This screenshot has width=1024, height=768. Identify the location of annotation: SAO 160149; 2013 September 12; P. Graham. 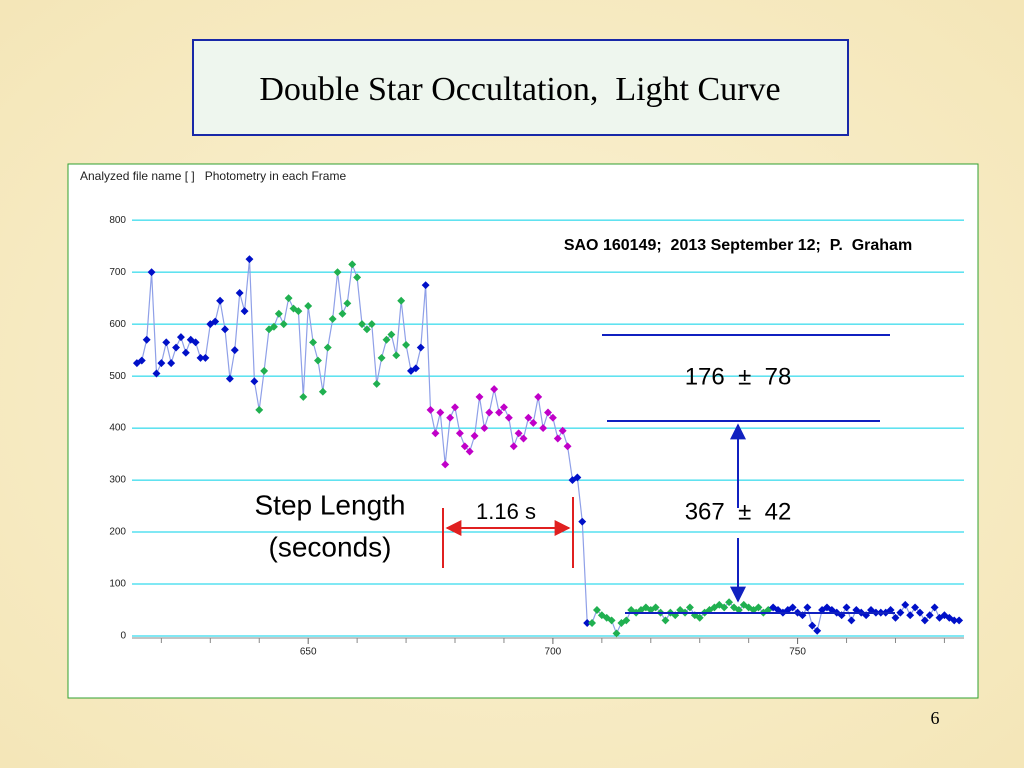
(738, 245).